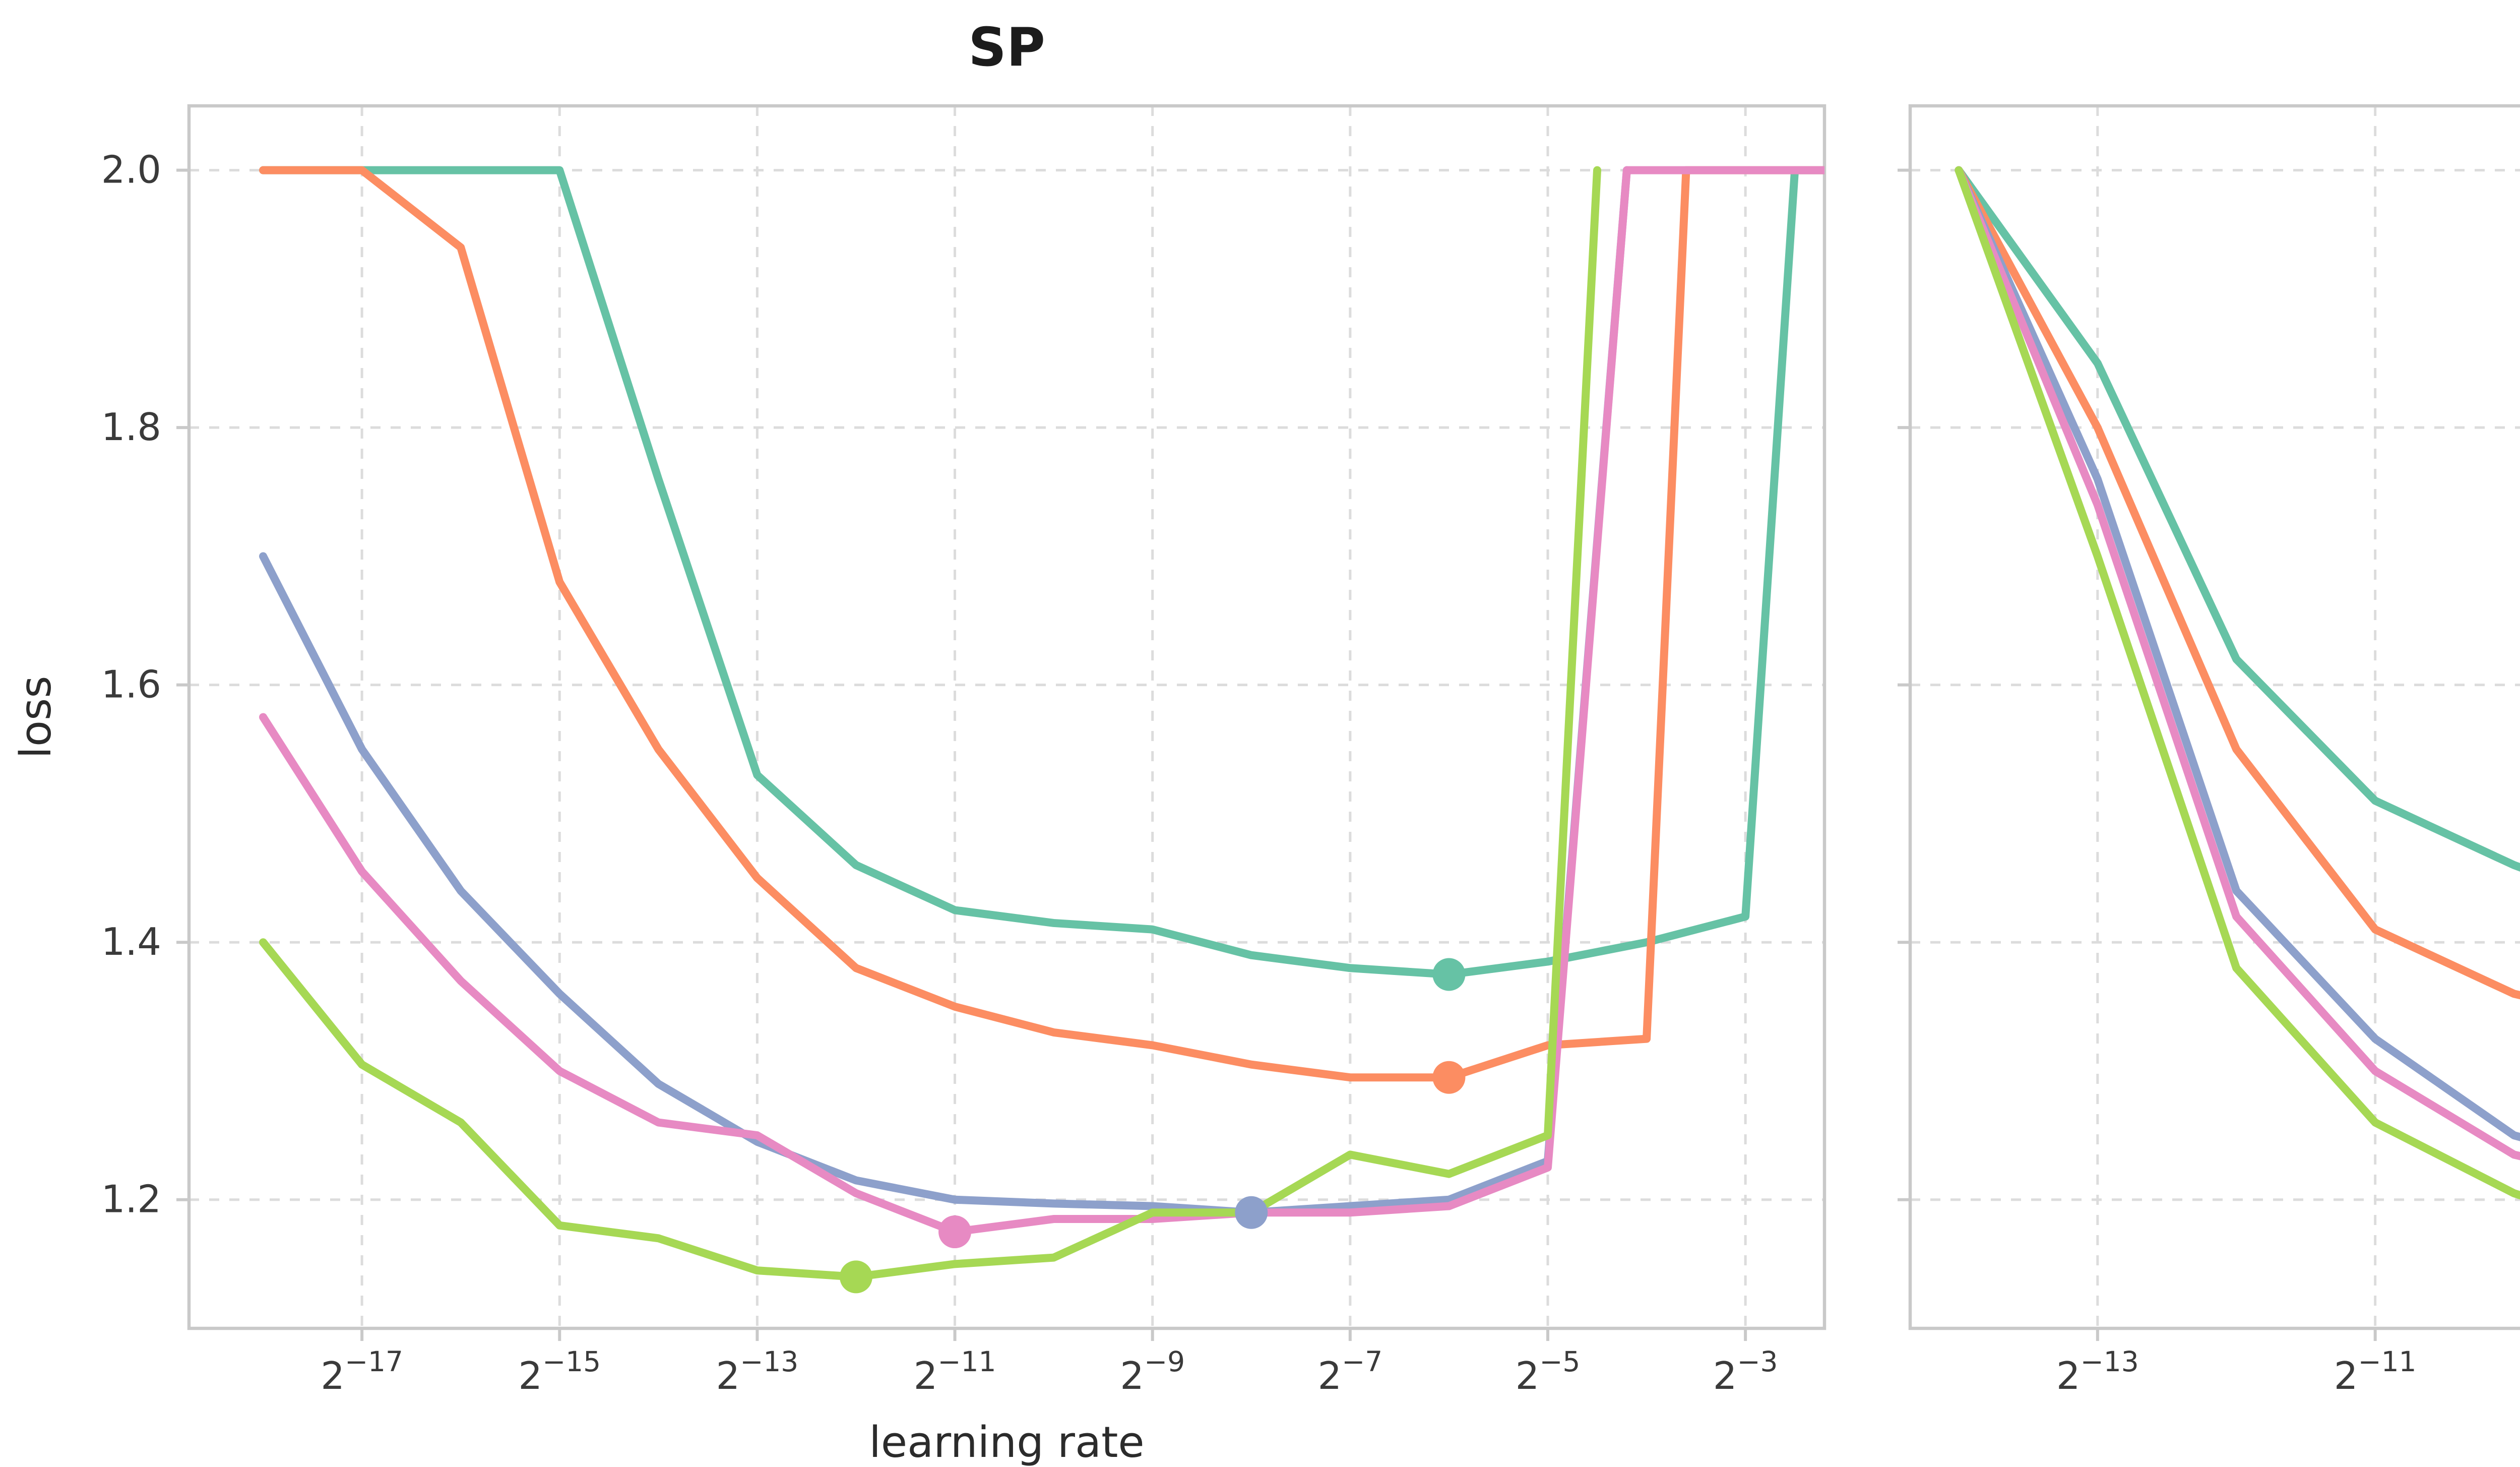 This screenshot has height=1467, width=2520. What do you see at coordinates (36, 717) in the screenshot?
I see `y-axis-label: loss` at bounding box center [36, 717].